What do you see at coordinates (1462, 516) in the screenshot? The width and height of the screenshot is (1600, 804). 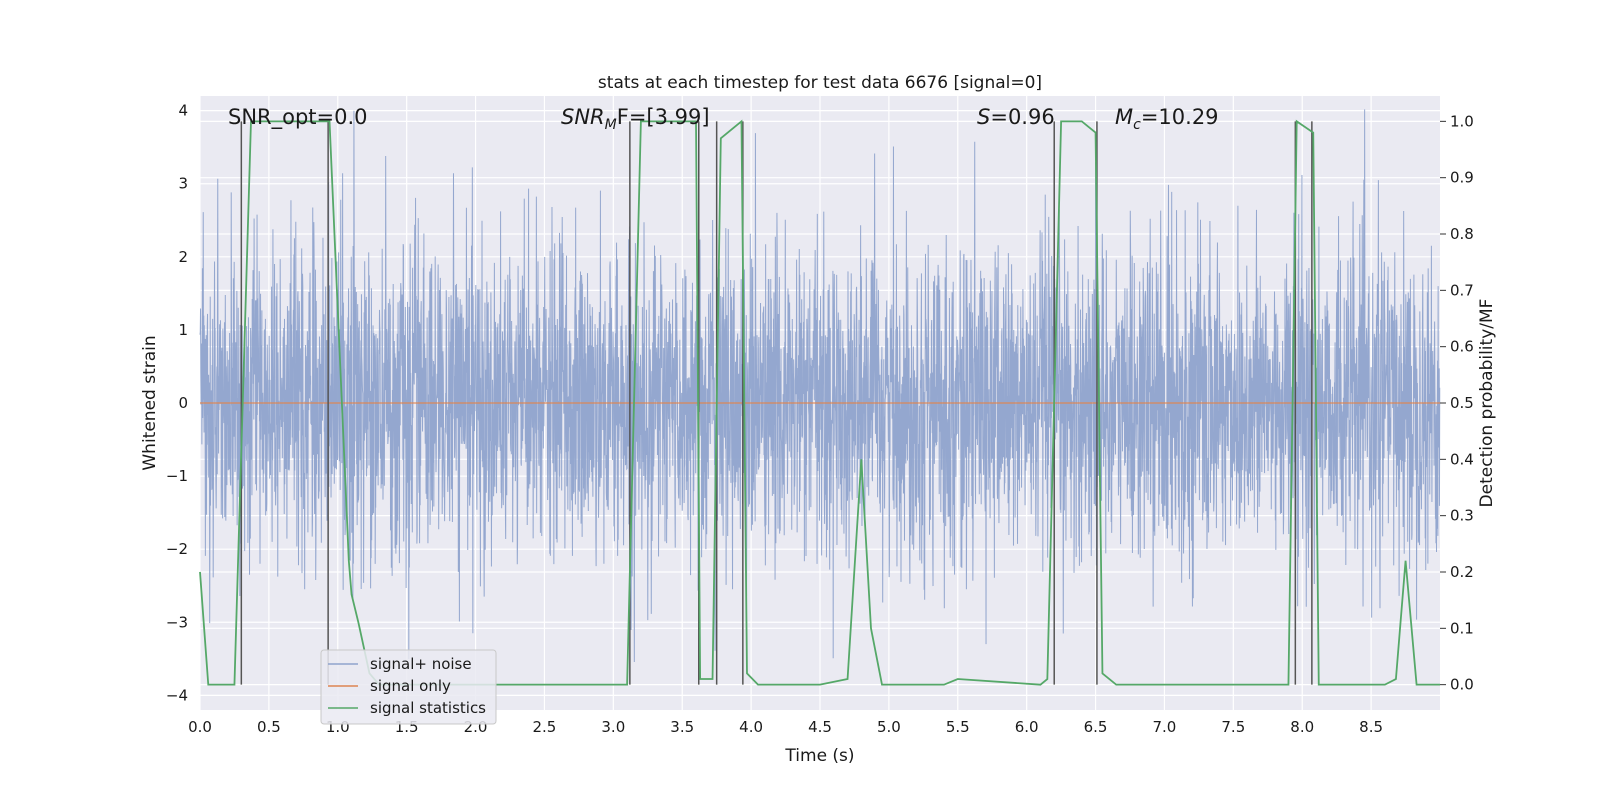 I see `y2-tick-label-3: 0.3` at bounding box center [1462, 516].